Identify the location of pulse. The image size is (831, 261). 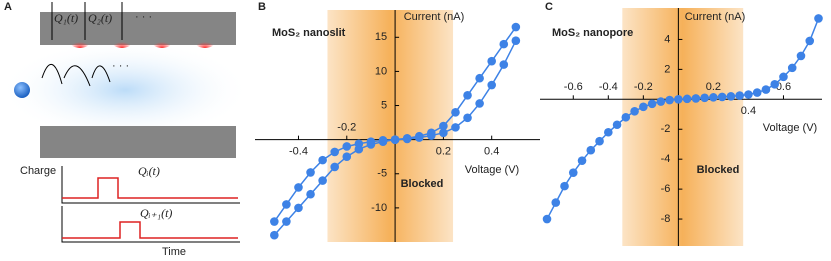
(150, 230).